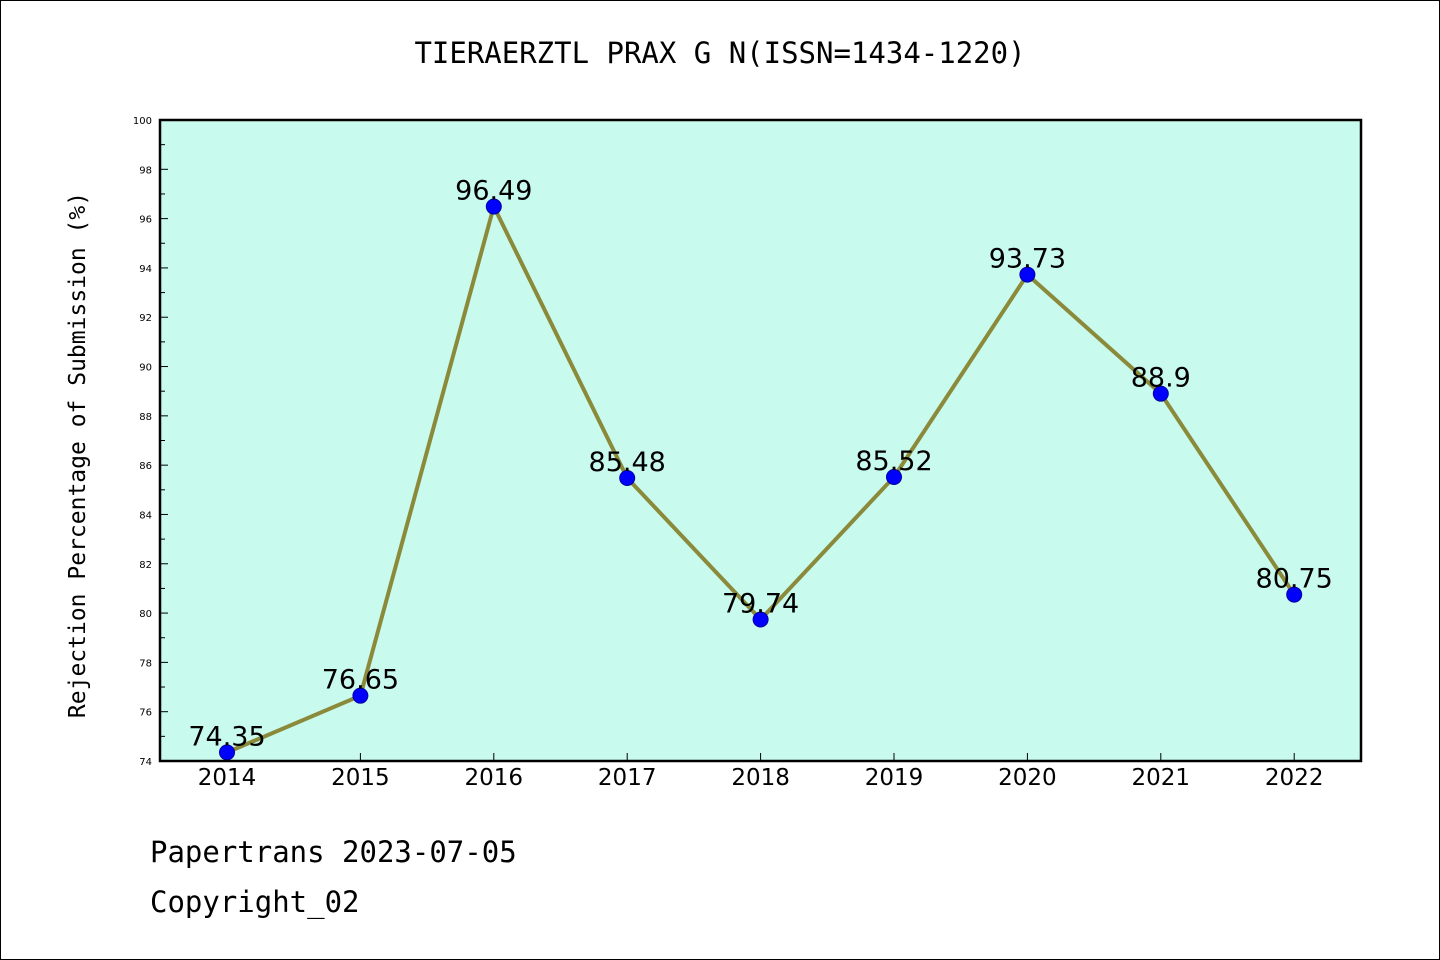 The width and height of the screenshot is (1440, 960). What do you see at coordinates (1161, 778) in the screenshot?
I see `x-tick-label: 2021` at bounding box center [1161, 778].